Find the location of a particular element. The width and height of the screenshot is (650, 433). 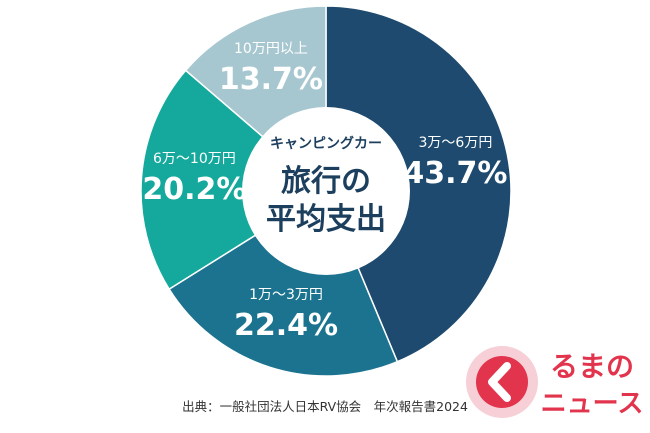

slice-category-label-1: 3万〜6万円 is located at coordinates (456, 143).